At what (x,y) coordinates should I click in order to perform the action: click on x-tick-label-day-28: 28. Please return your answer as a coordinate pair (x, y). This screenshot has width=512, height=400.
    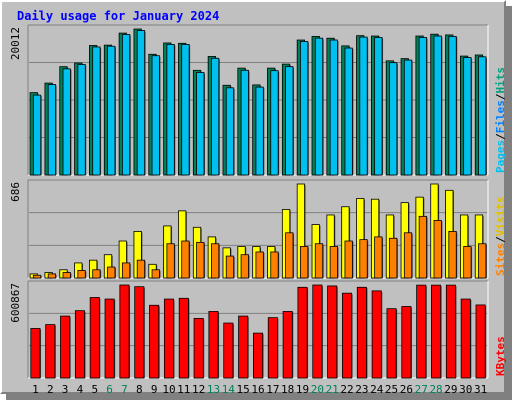
    Looking at the image, I should click on (435, 389).